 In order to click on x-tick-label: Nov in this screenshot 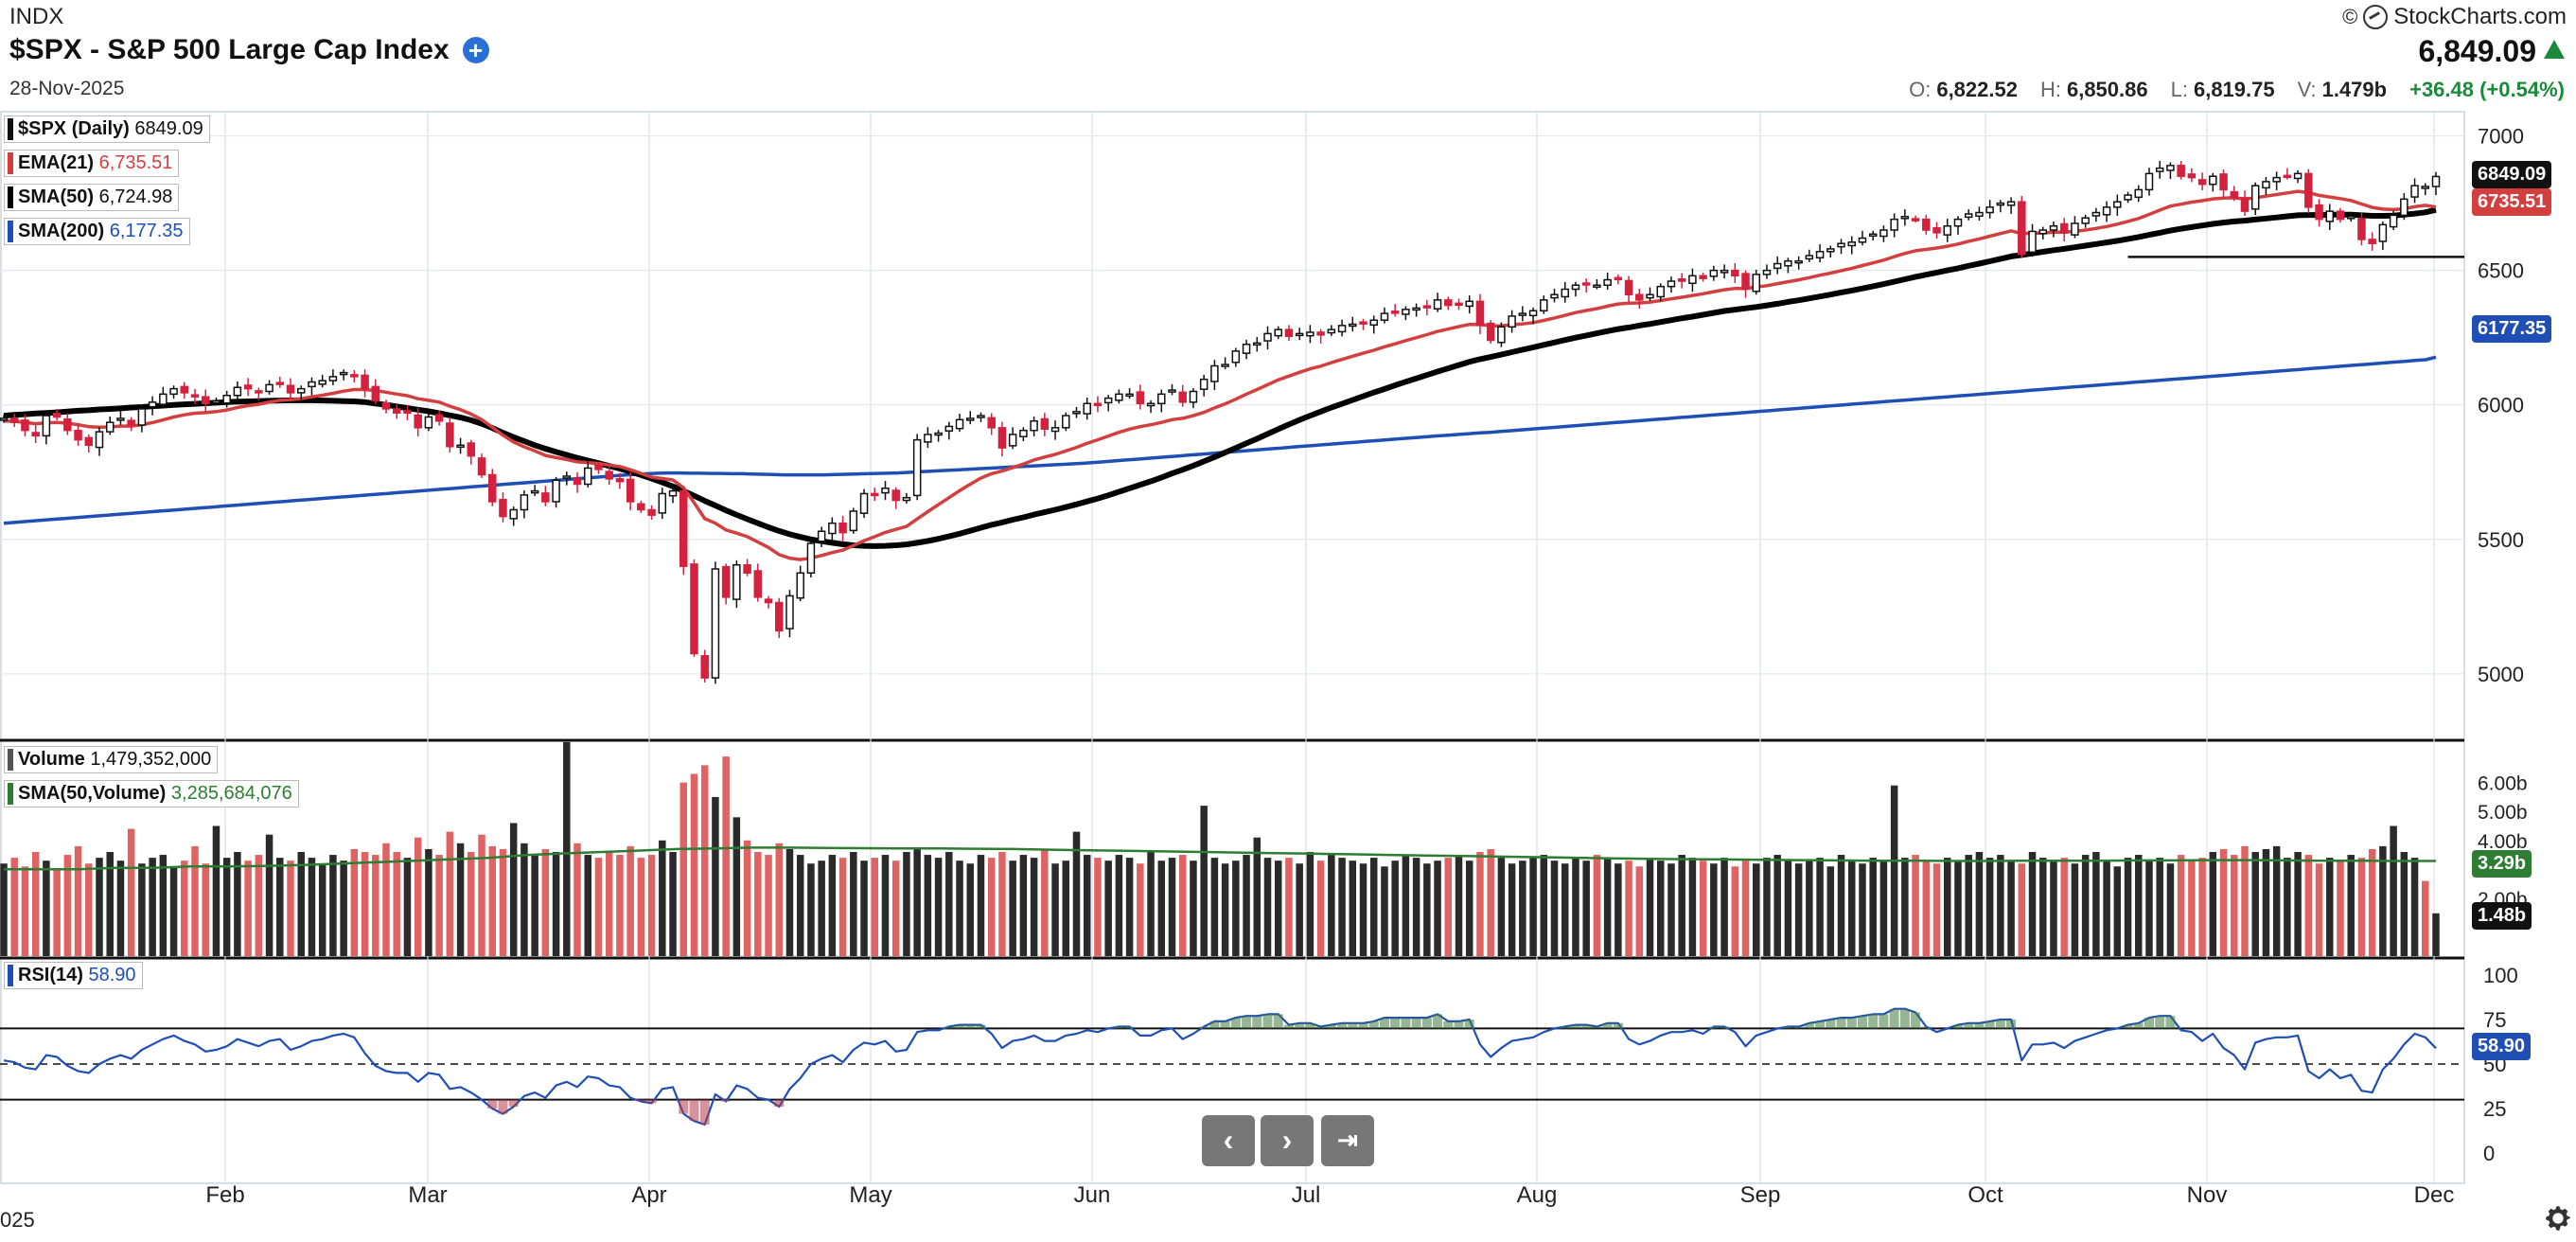, I will do `click(2207, 1195)`.